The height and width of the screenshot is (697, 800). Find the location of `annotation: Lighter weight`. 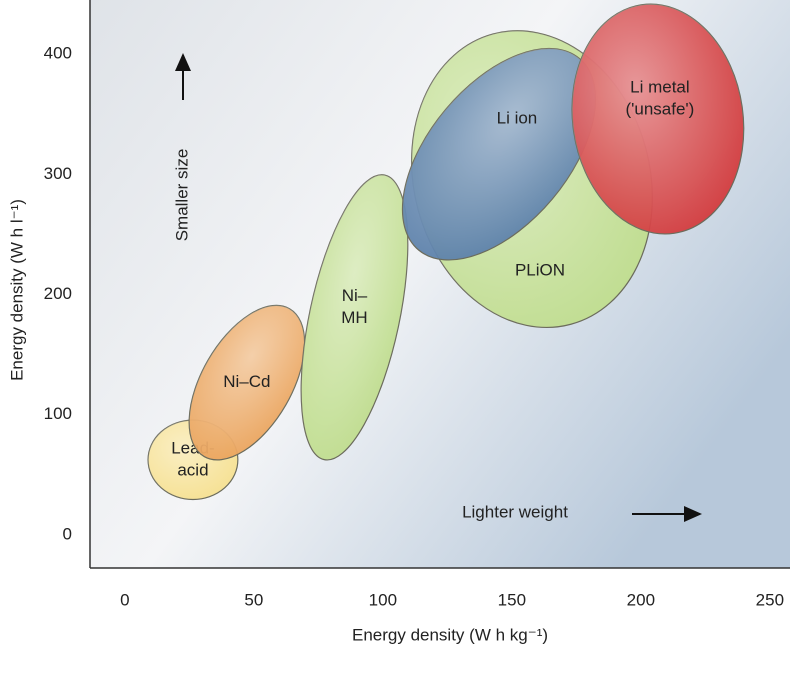

annotation: Lighter weight is located at coordinates (515, 511).